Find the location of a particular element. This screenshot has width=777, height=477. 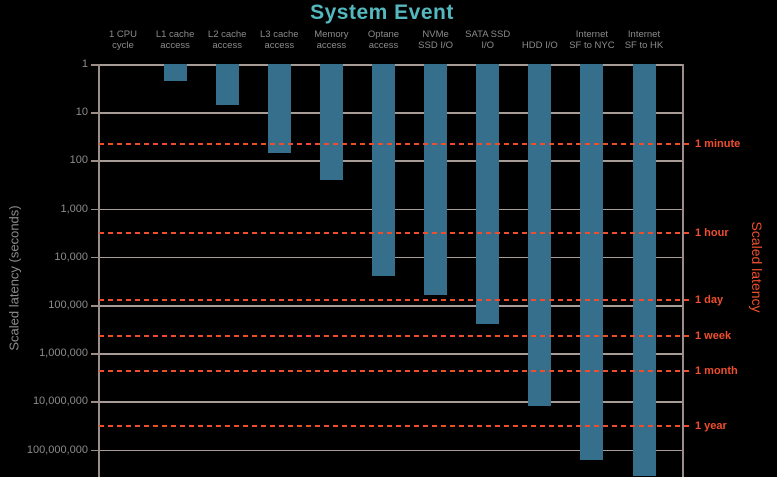

y-tick-label: 10,000 is located at coordinates (71, 256).